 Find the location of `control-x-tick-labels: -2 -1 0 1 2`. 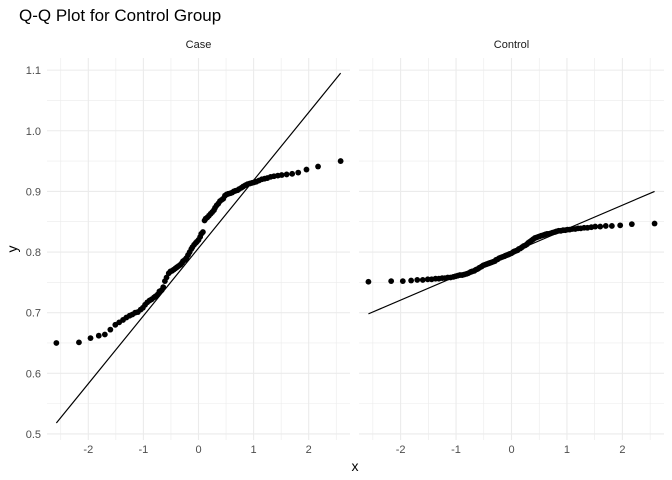

control-x-tick-labels: -2 -1 0 1 2 is located at coordinates (511, 450).